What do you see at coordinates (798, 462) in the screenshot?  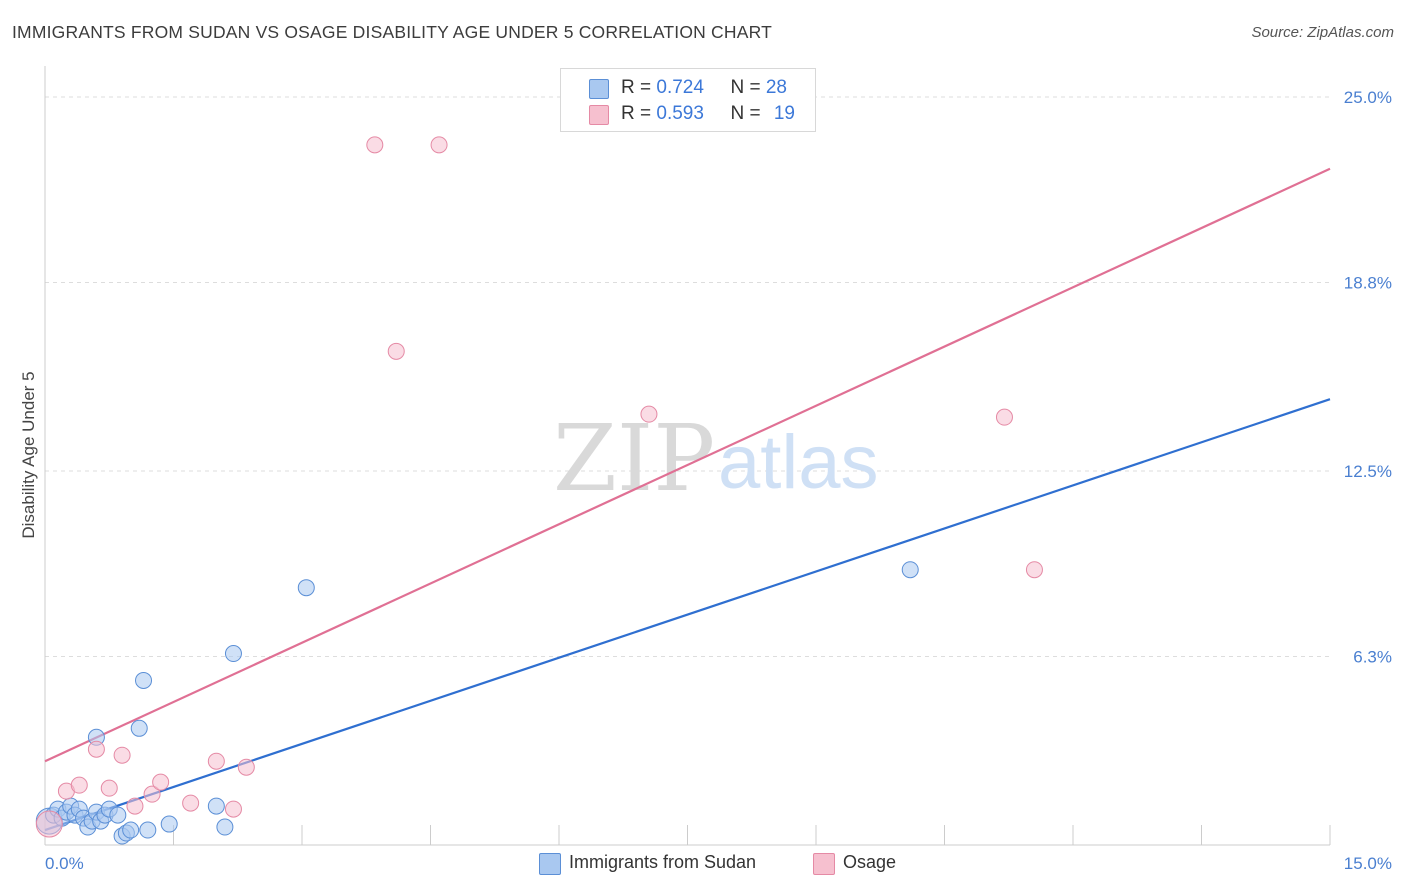 I see `watermark-atlas: atlas` at bounding box center [798, 462].